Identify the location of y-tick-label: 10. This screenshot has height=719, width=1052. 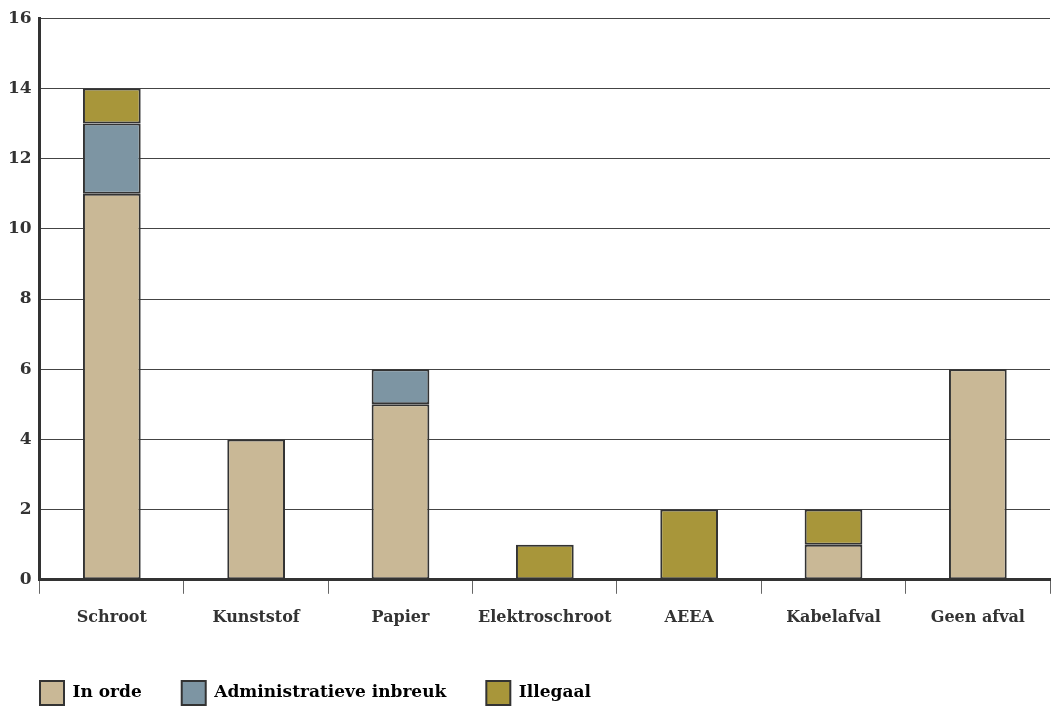
(19, 227).